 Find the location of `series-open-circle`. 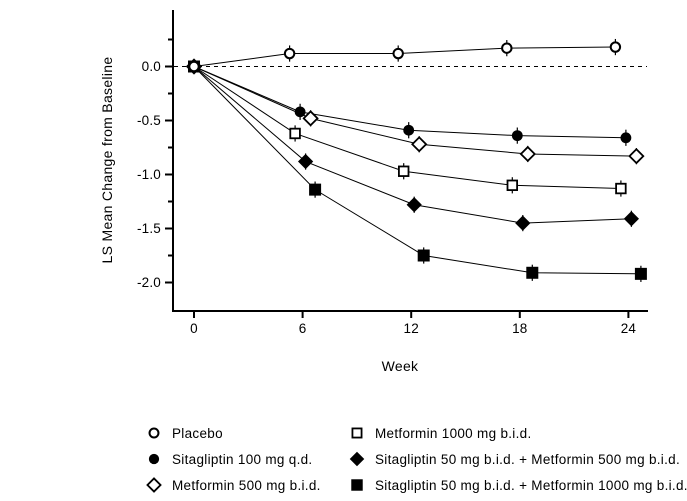

series-open-circle is located at coordinates (407, 52).